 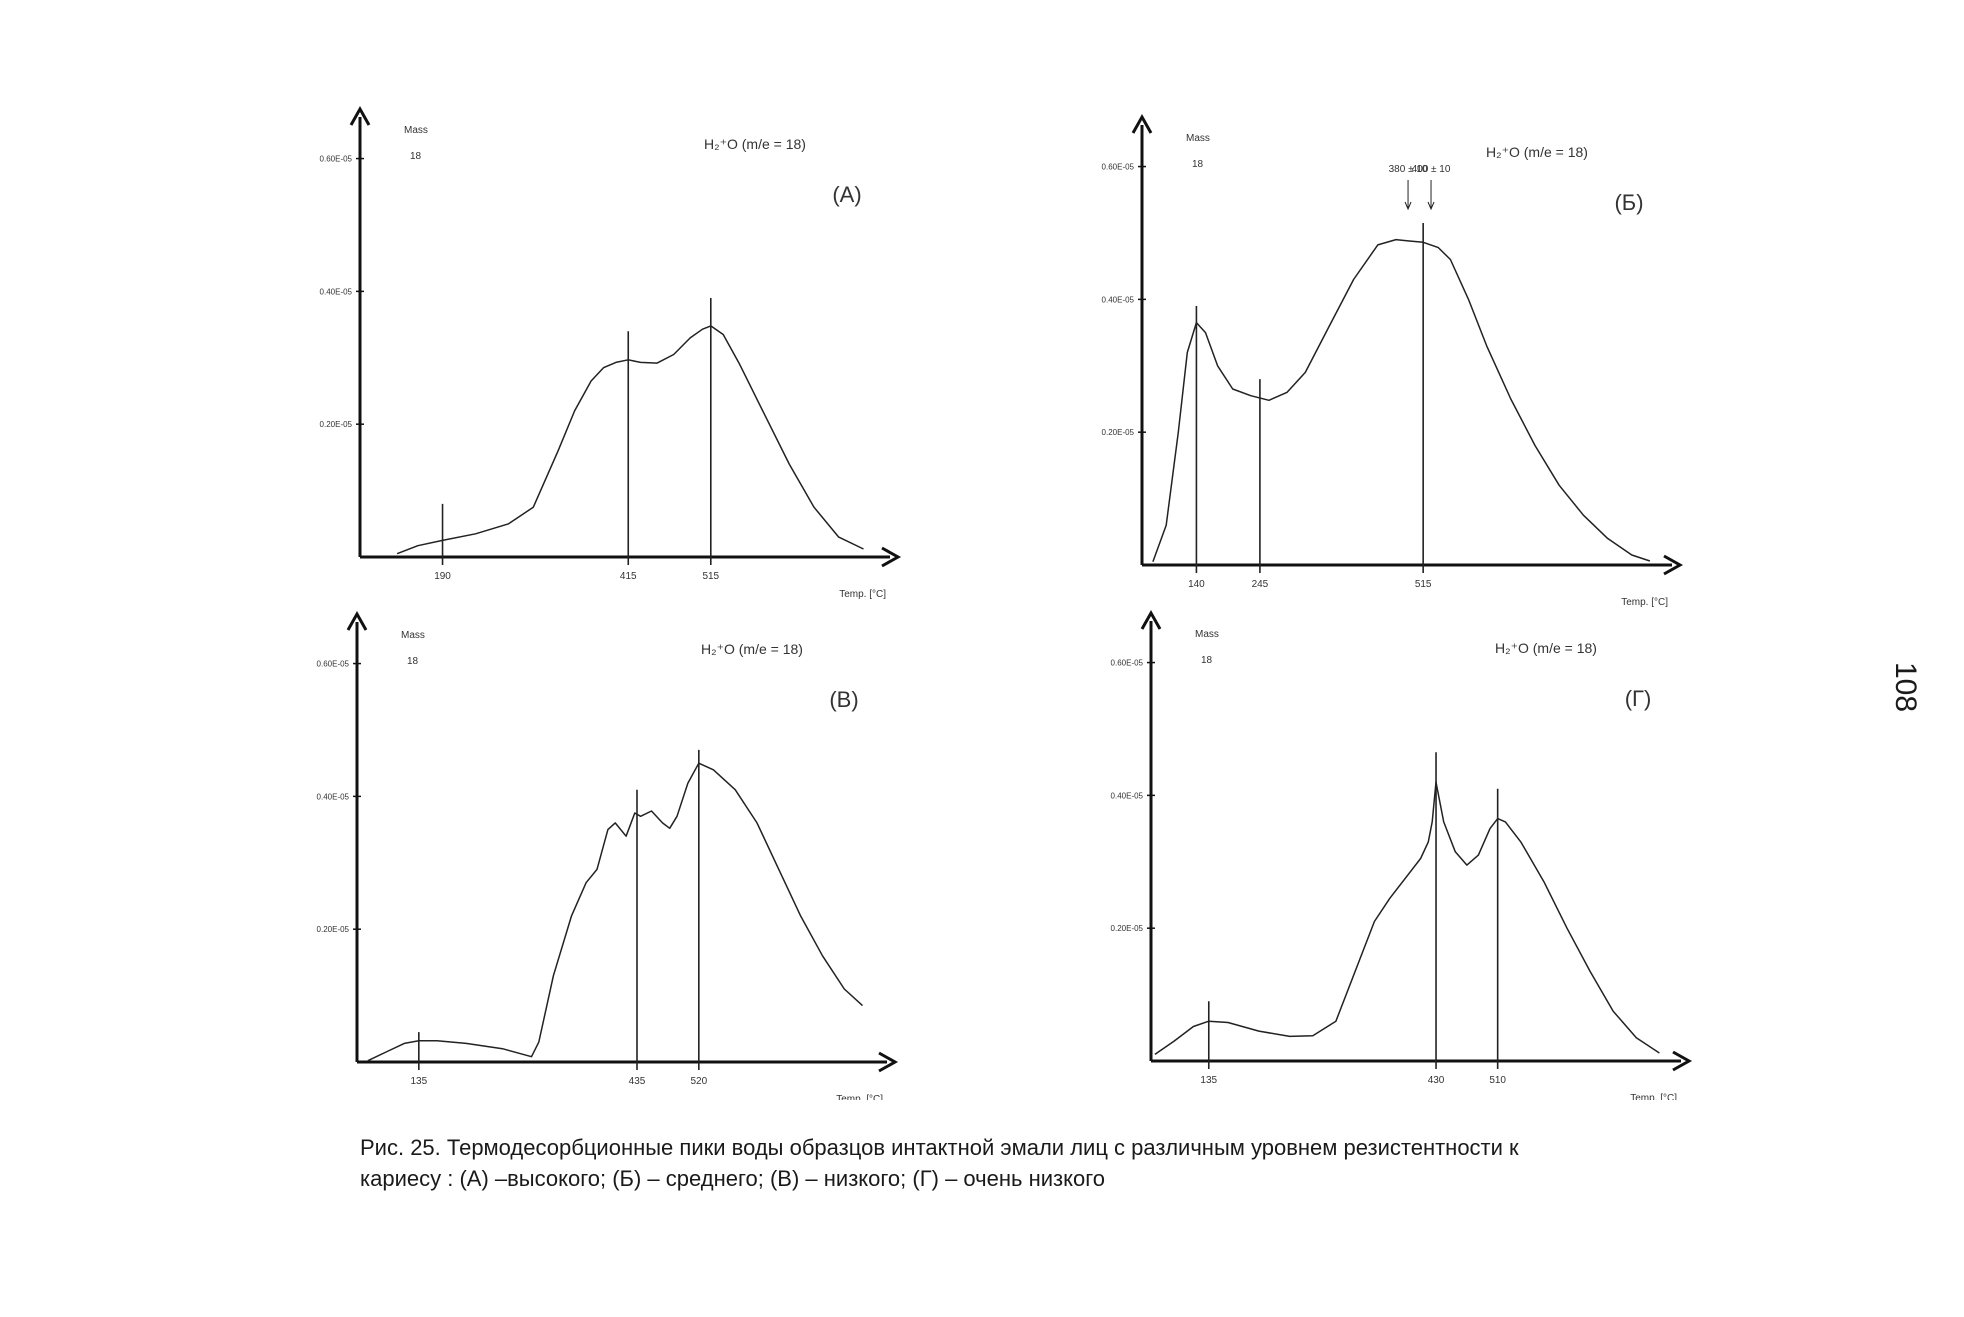 I want to click on annotation-label: 380 ± 10, so click(x=1408, y=169).